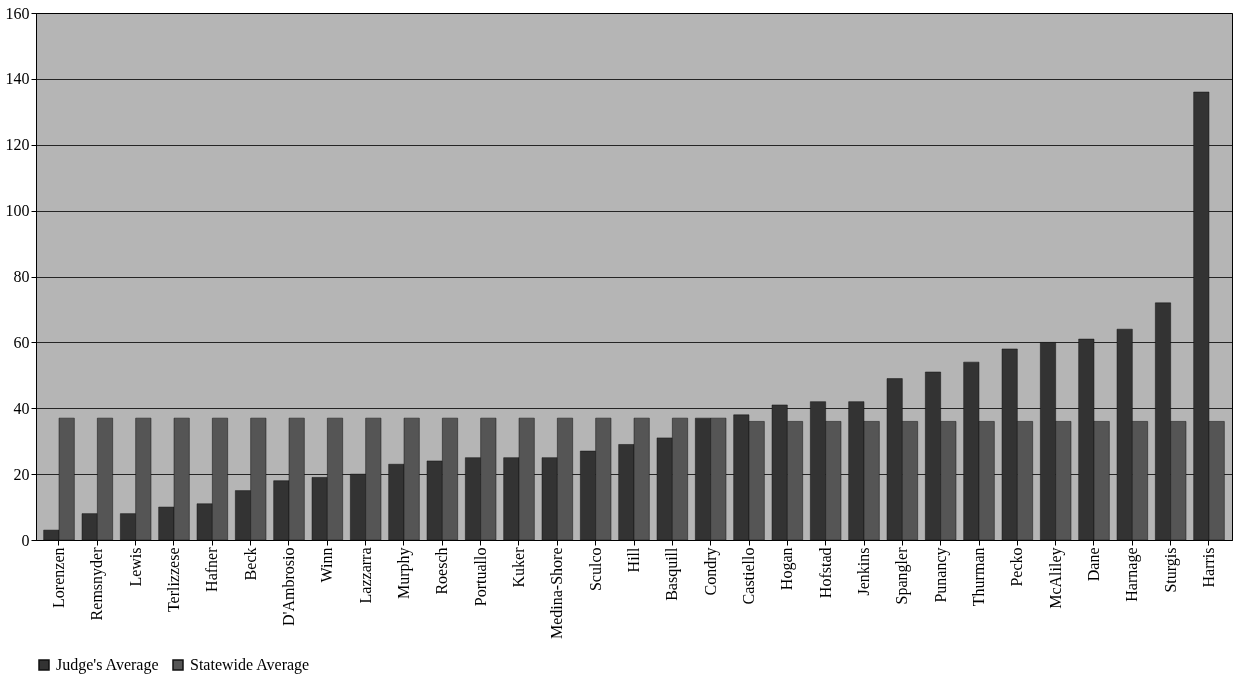 This screenshot has width=1237, height=678. Describe the element at coordinates (107, 665) in the screenshot. I see `legend-label: Judge's Average` at that location.